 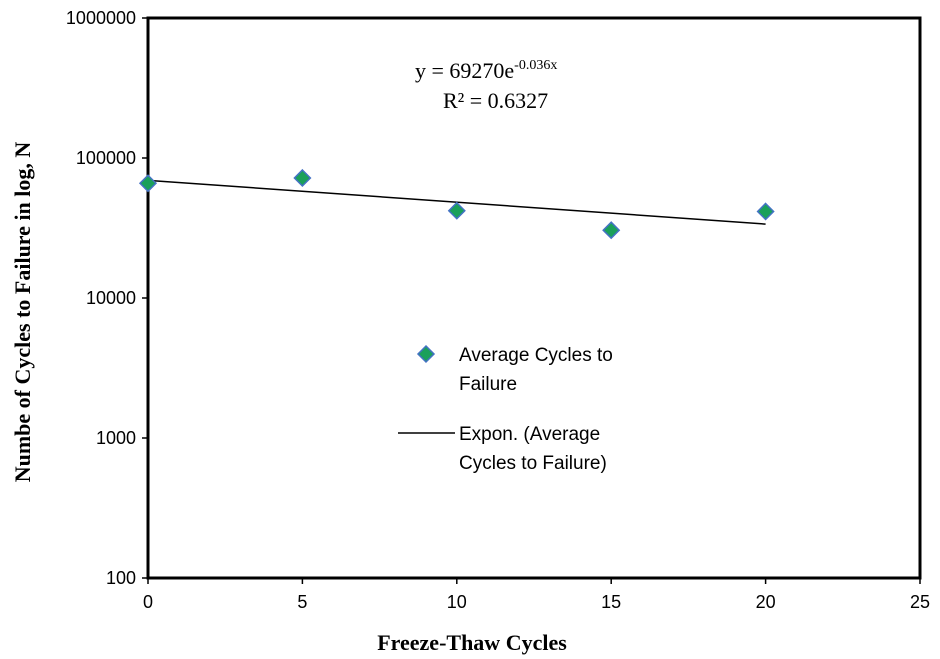 I want to click on legend-marker-diamond, so click(x=426, y=354).